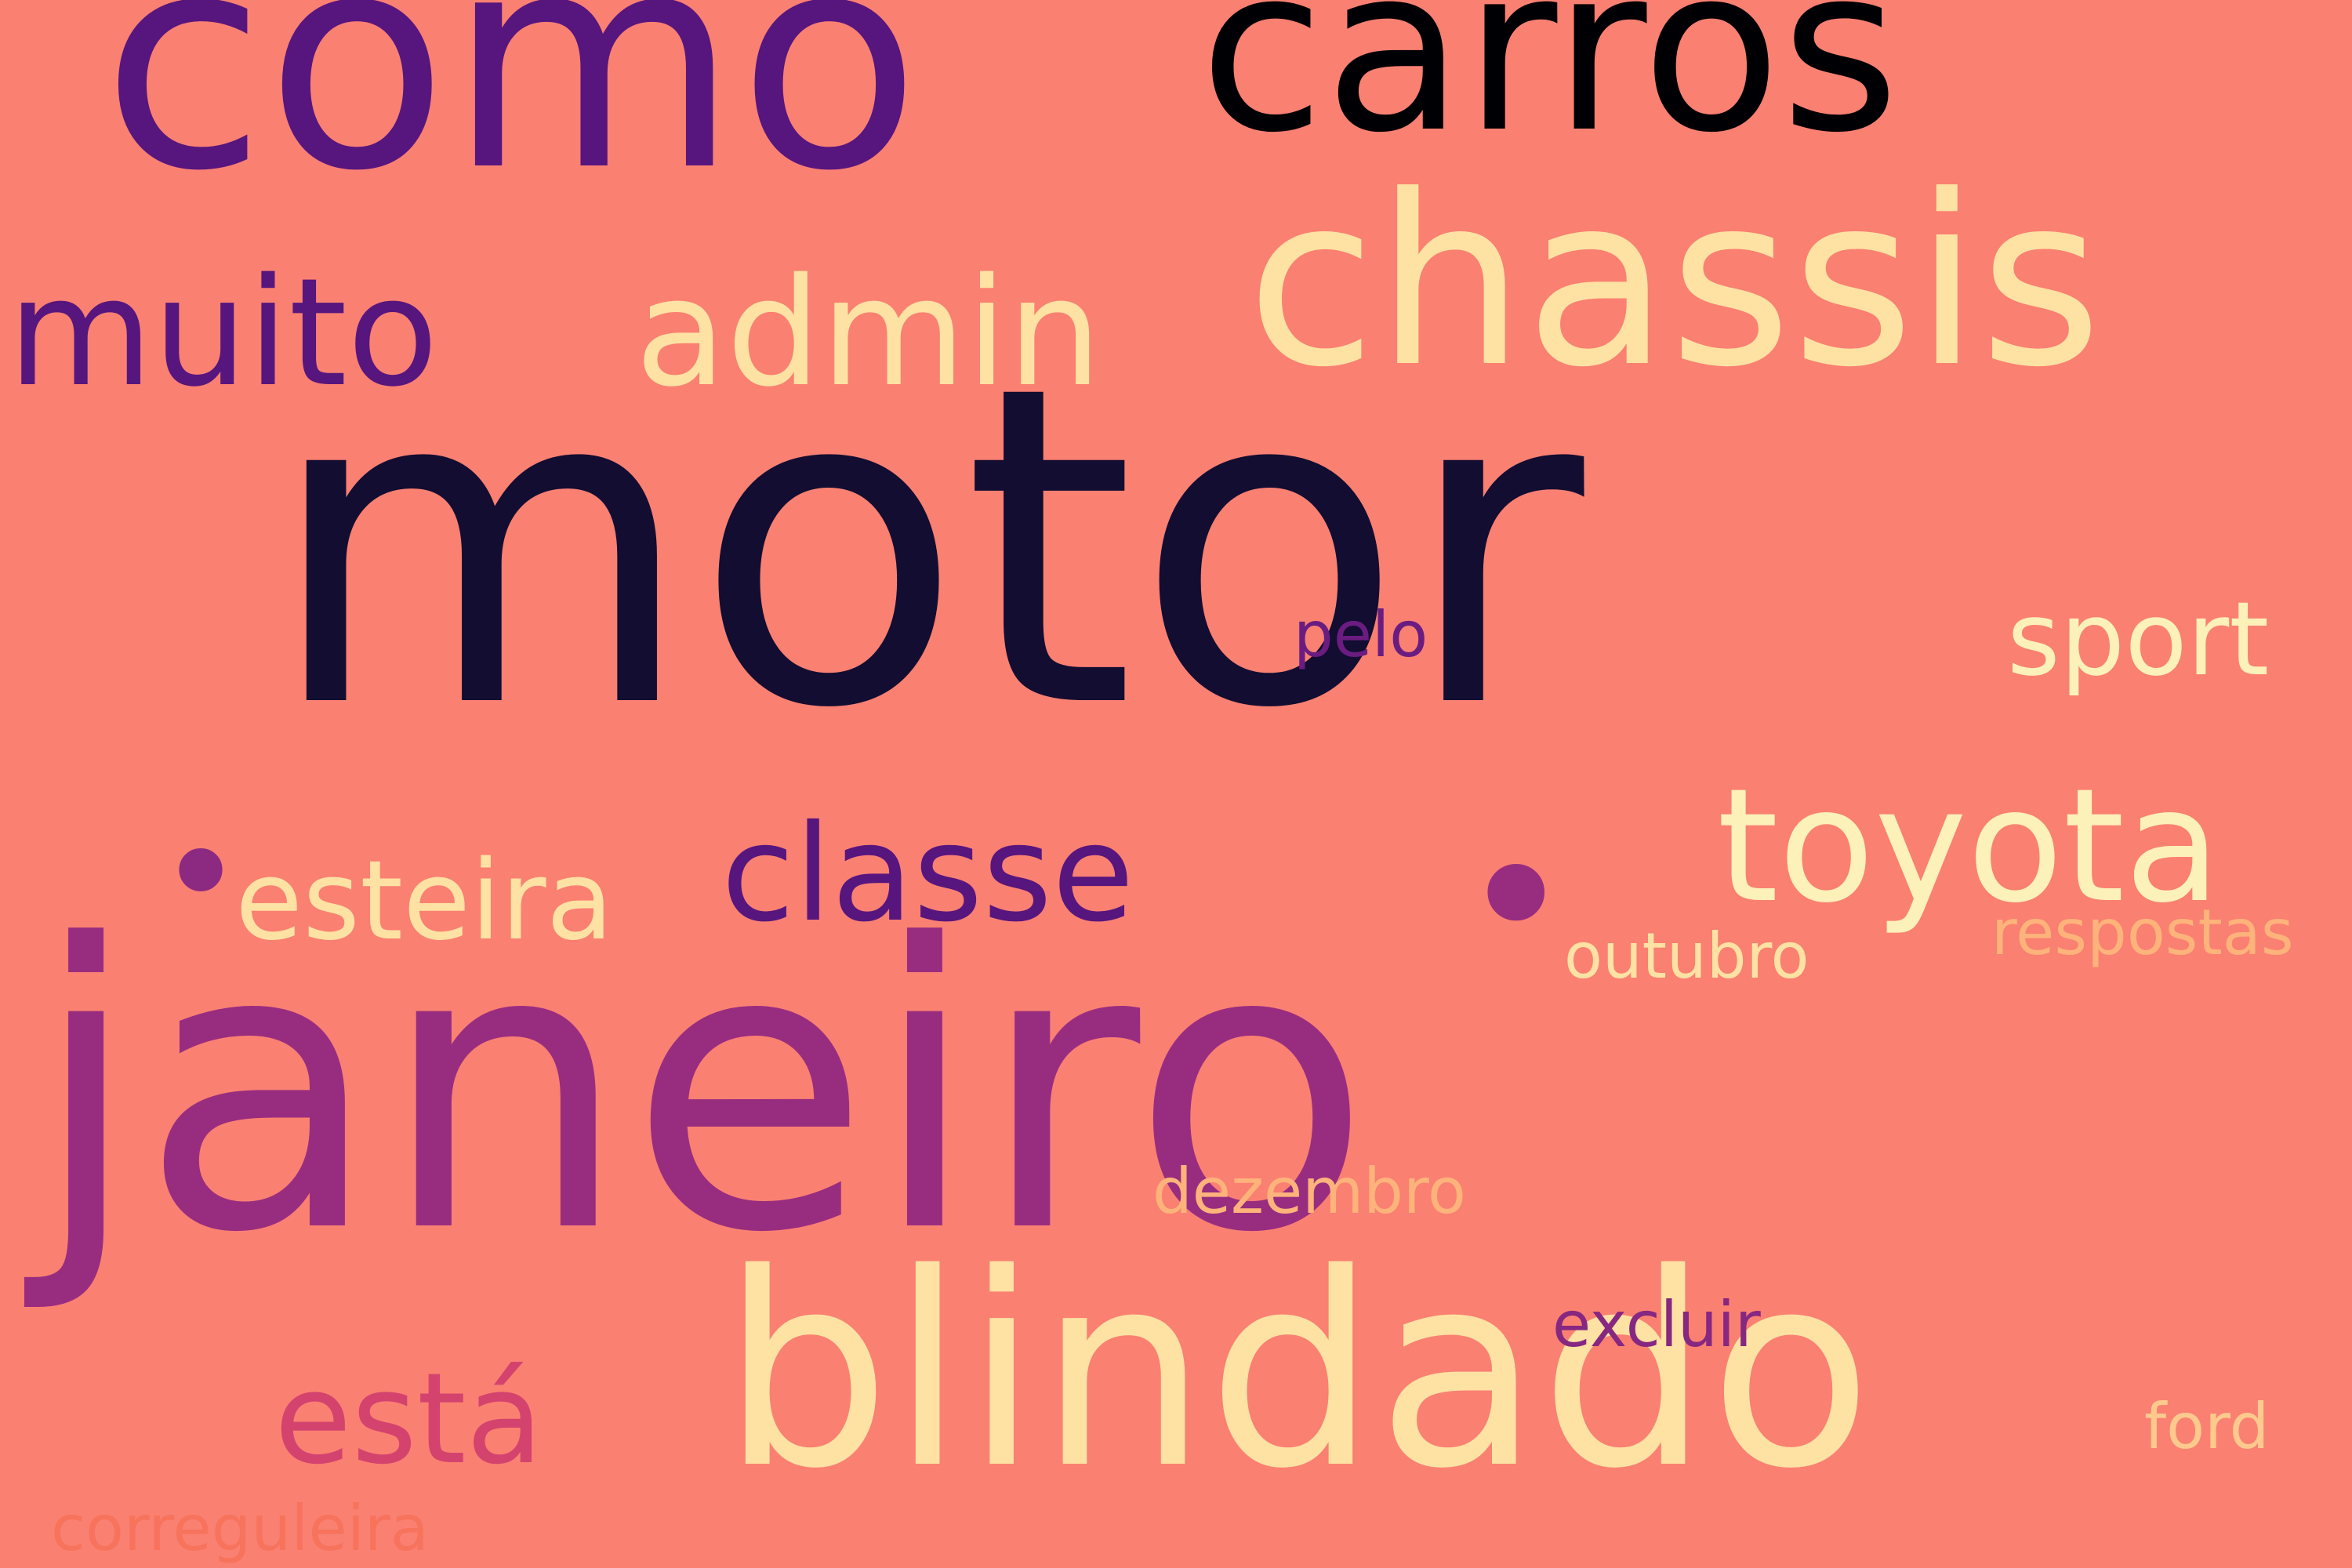  Describe the element at coordinates (1675, 282) in the screenshot. I see `word-chassis: chassis` at that location.